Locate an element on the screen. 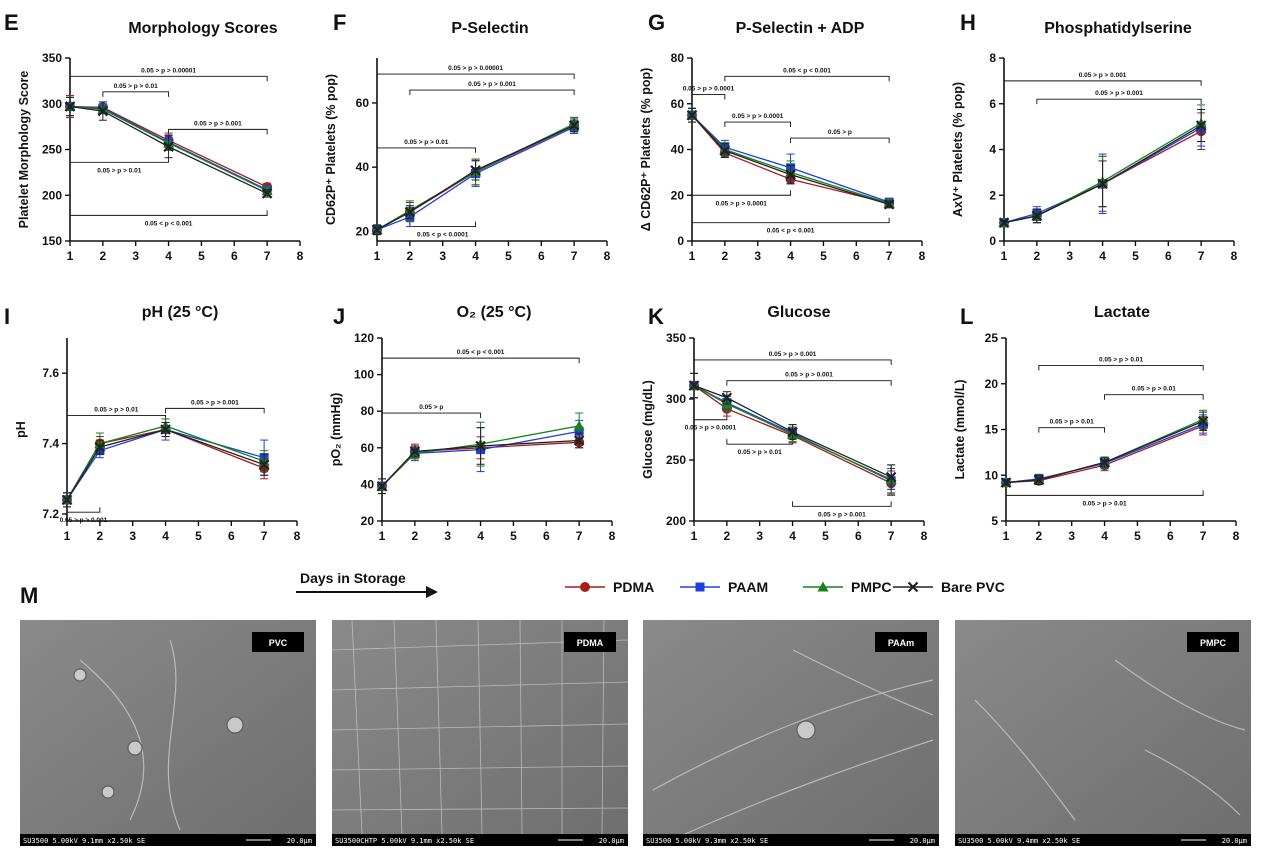 The width and height of the screenshot is (1270, 853). legend-marker-circle-icon is located at coordinates (585, 587).